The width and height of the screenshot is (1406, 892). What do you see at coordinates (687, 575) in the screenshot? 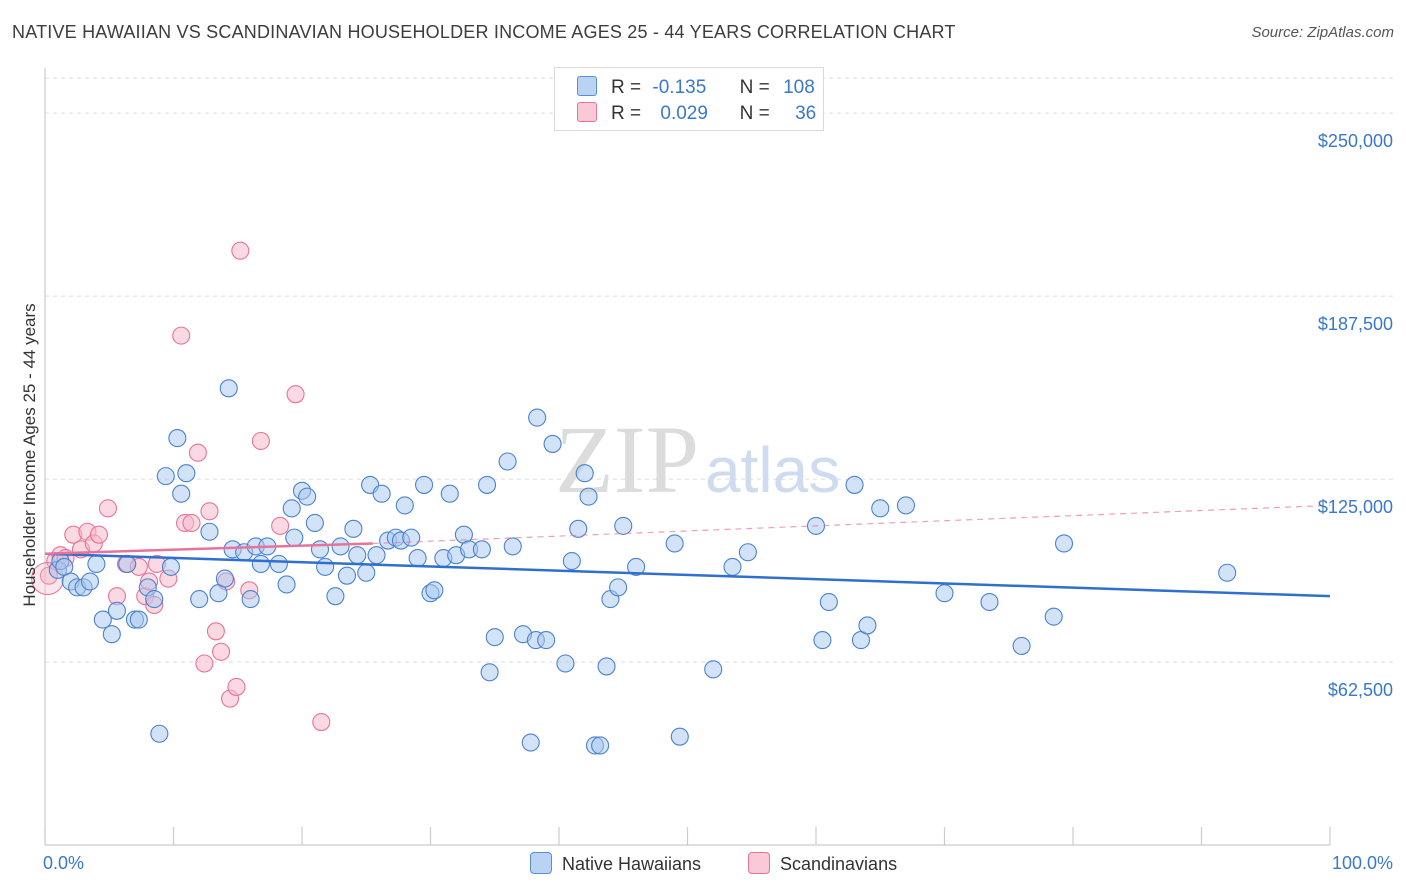
I see `native-hawaiians-trend-line` at bounding box center [687, 575].